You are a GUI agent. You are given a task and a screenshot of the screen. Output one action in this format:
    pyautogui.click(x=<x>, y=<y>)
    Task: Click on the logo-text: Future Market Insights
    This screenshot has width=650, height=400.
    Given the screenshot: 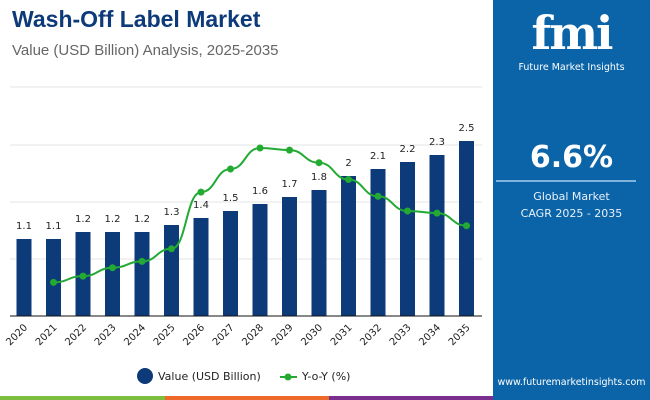 What is the action you would take?
    pyautogui.click(x=571, y=67)
    